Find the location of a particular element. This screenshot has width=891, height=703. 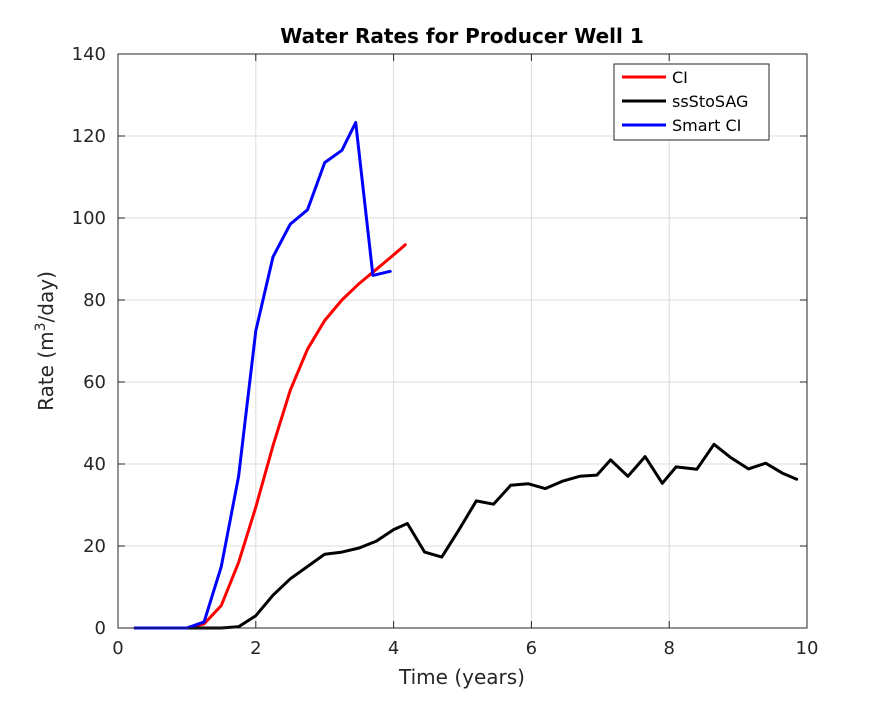

y-axis-label-superscript: 3 is located at coordinates (41, 326).